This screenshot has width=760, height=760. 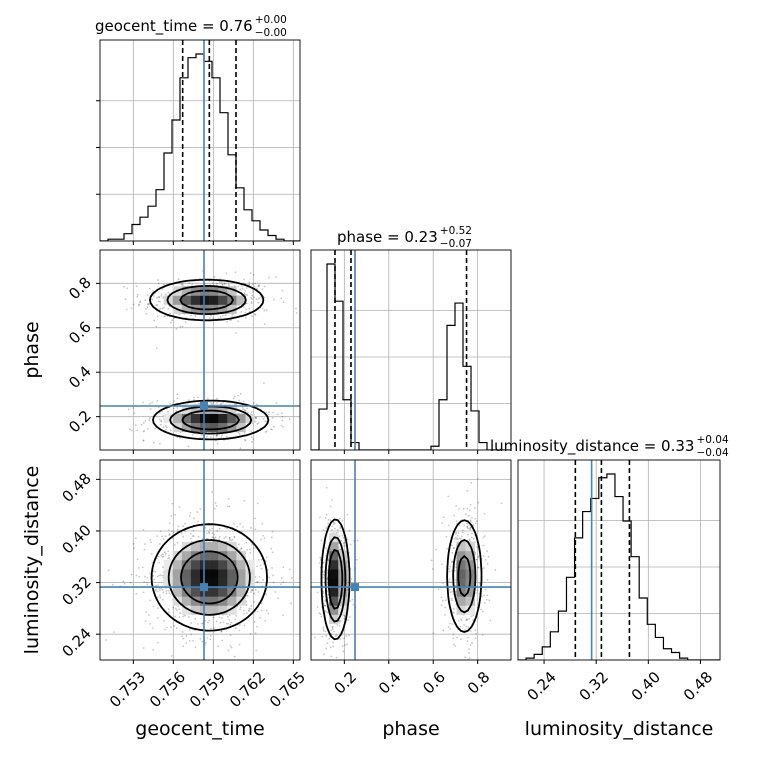 What do you see at coordinates (209, 577) in the screenshot?
I see `contour-line` at bounding box center [209, 577].